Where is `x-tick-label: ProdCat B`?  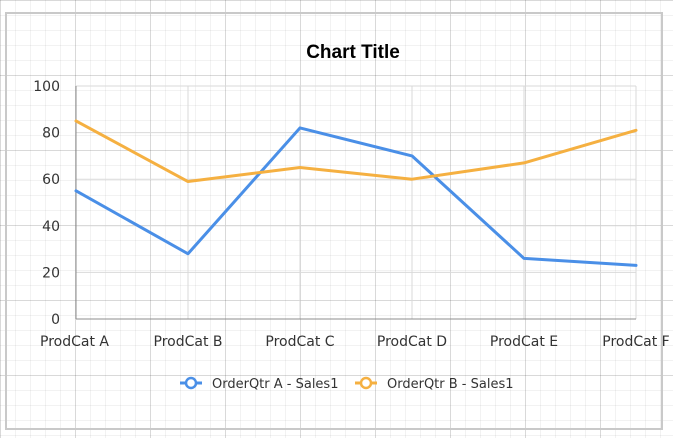 x-tick-label: ProdCat B is located at coordinates (188, 342).